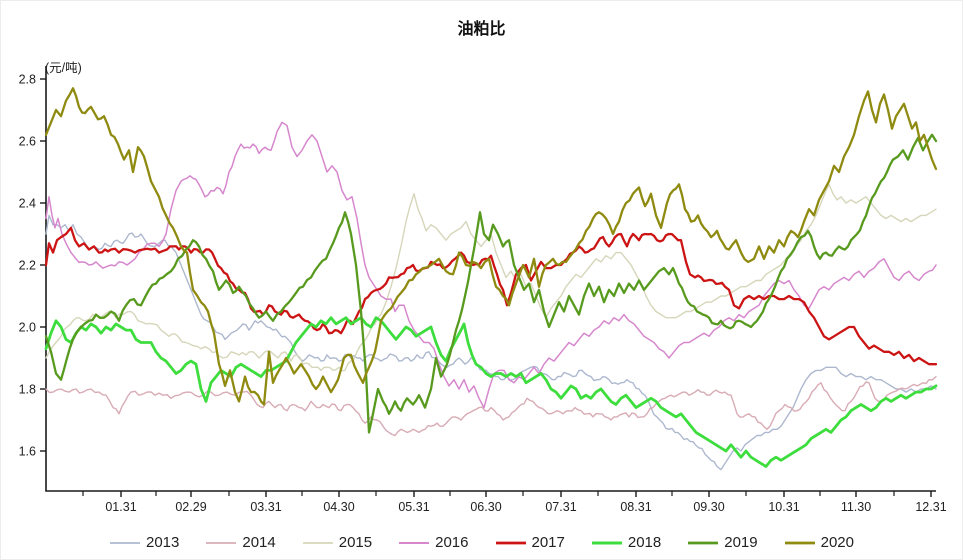 This screenshot has width=963, height=560. Describe the element at coordinates (125, 542) in the screenshot. I see `legend-swatch-2013` at that location.